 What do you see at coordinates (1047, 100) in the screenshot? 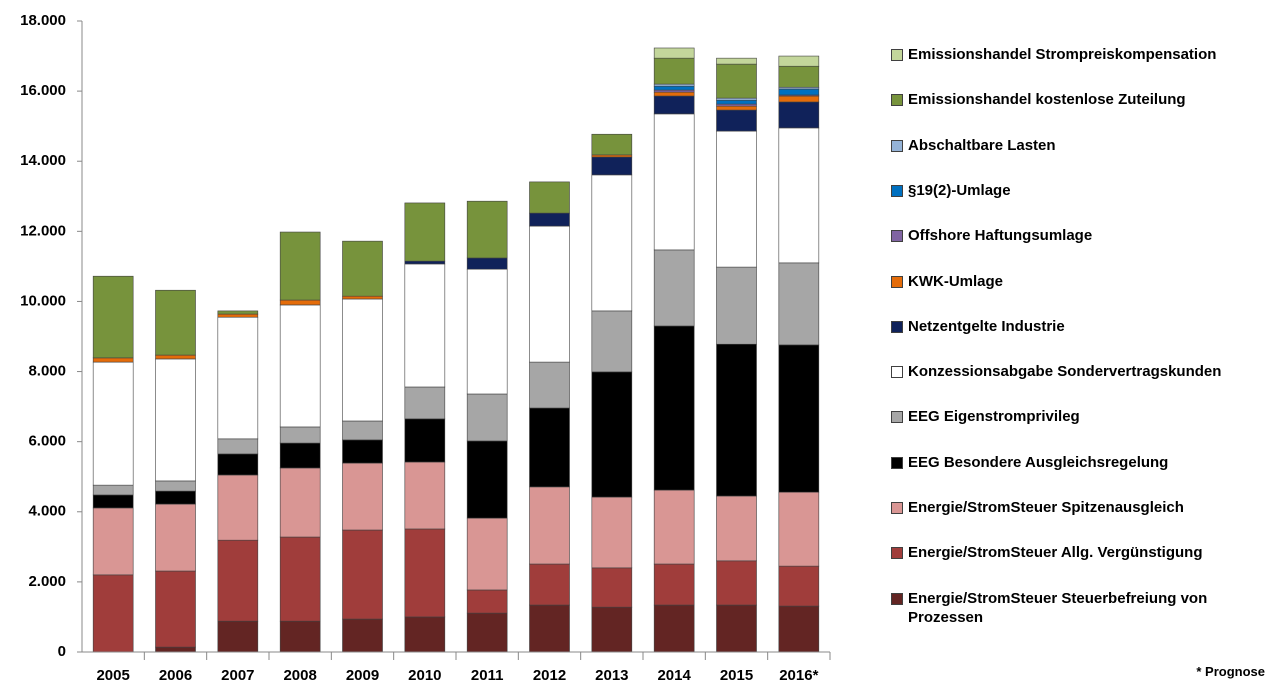
I see `legend-label: Emissionshandel kostenlose Zuteilung` at bounding box center [1047, 100].